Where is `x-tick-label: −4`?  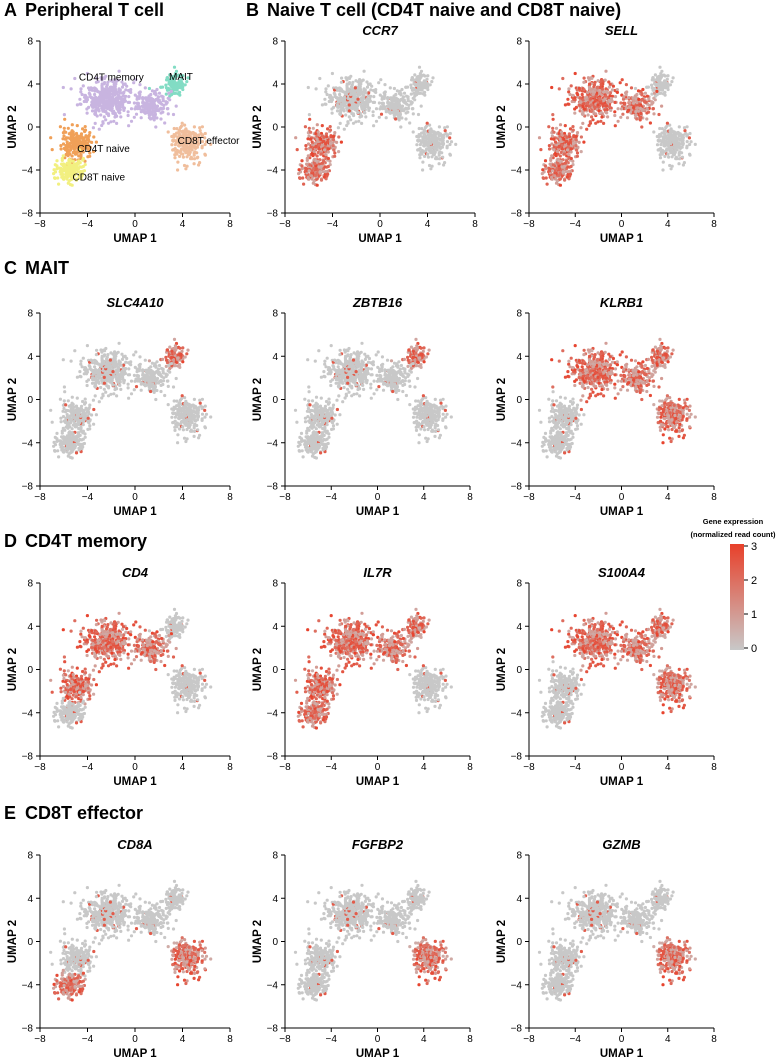 x-tick-label: −4 is located at coordinates (333, 224).